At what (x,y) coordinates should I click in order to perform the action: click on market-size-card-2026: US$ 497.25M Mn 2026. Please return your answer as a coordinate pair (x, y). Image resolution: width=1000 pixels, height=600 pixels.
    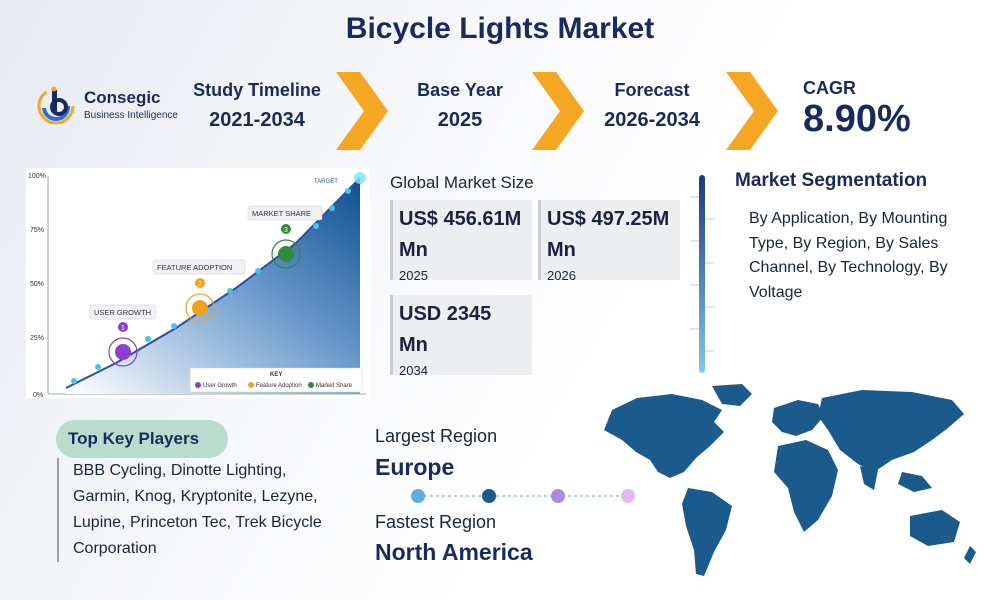
    Looking at the image, I should click on (609, 241).